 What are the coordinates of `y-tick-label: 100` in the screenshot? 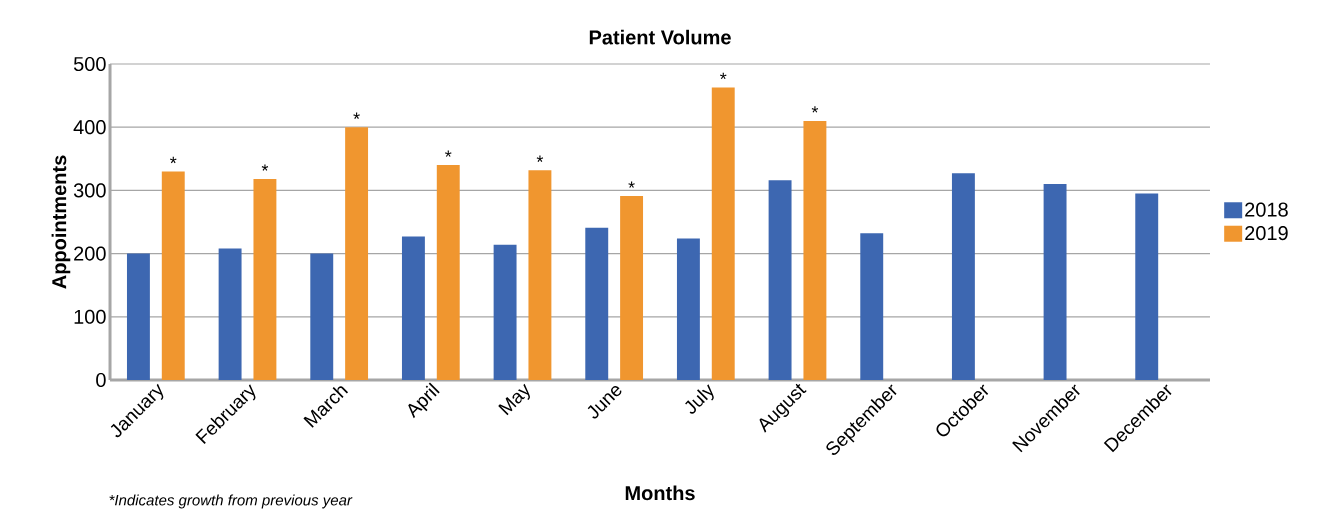 It's located at (90, 316).